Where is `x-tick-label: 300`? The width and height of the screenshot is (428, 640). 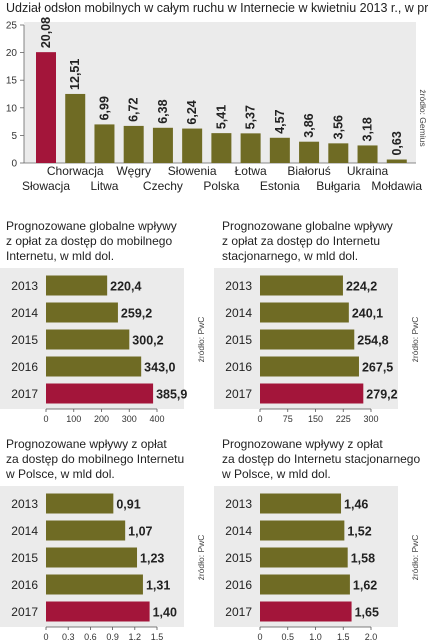
x-tick-label: 300 is located at coordinates (129, 419).